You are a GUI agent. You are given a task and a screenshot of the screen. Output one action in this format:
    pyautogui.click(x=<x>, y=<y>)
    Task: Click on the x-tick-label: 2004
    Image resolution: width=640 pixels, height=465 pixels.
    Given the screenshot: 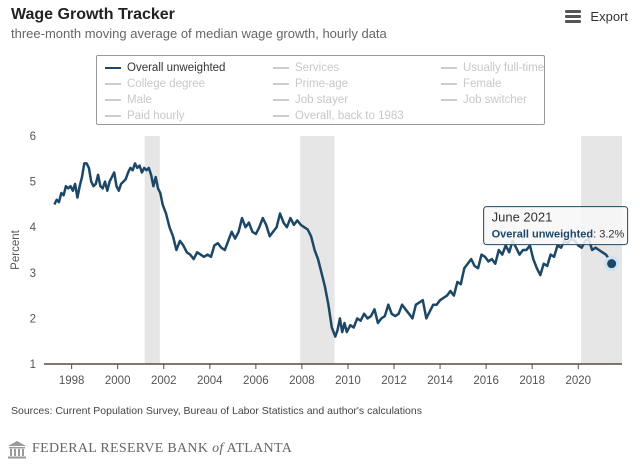 What is the action you would take?
    pyautogui.click(x=210, y=381)
    